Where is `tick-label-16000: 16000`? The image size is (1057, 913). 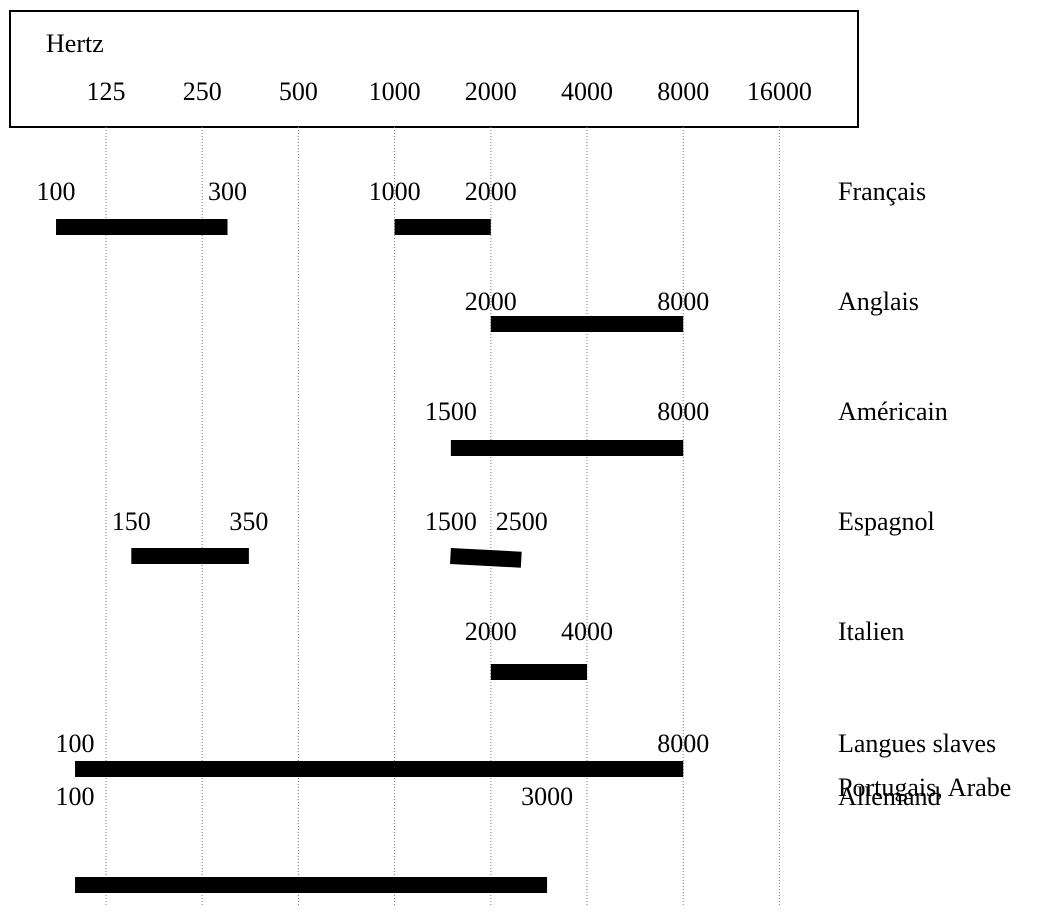
tick-label-16000: 16000 is located at coordinates (779, 91).